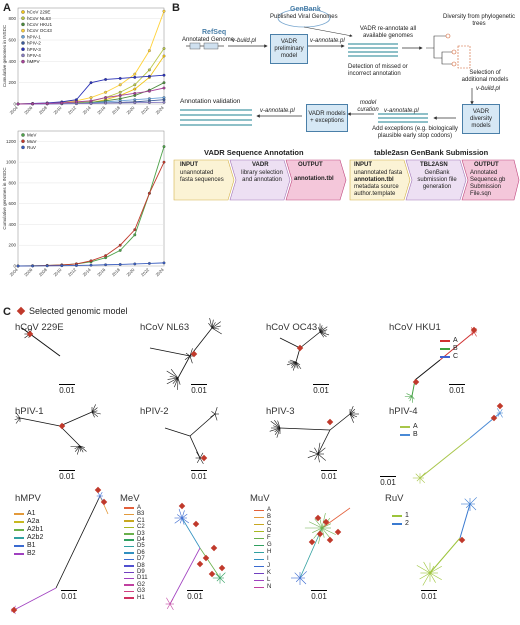  Describe the element at coordinates (400, 516) in the screenshot. I see `legend-item: 1` at that location.